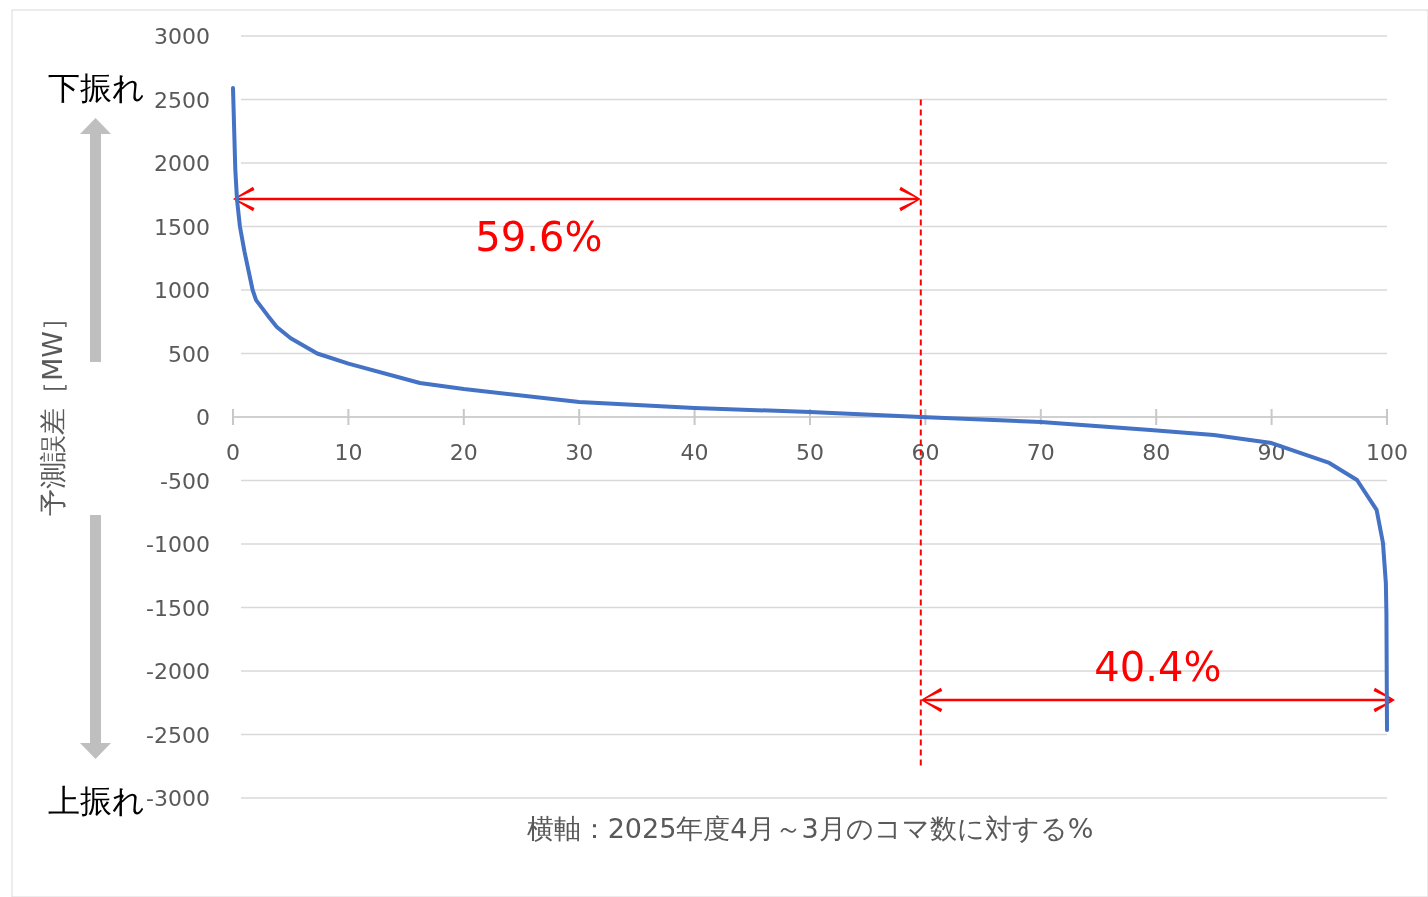 The width and height of the screenshot is (1428, 897). Describe the element at coordinates (1387, 452) in the screenshot. I see `x-tick-label: 100` at that location.